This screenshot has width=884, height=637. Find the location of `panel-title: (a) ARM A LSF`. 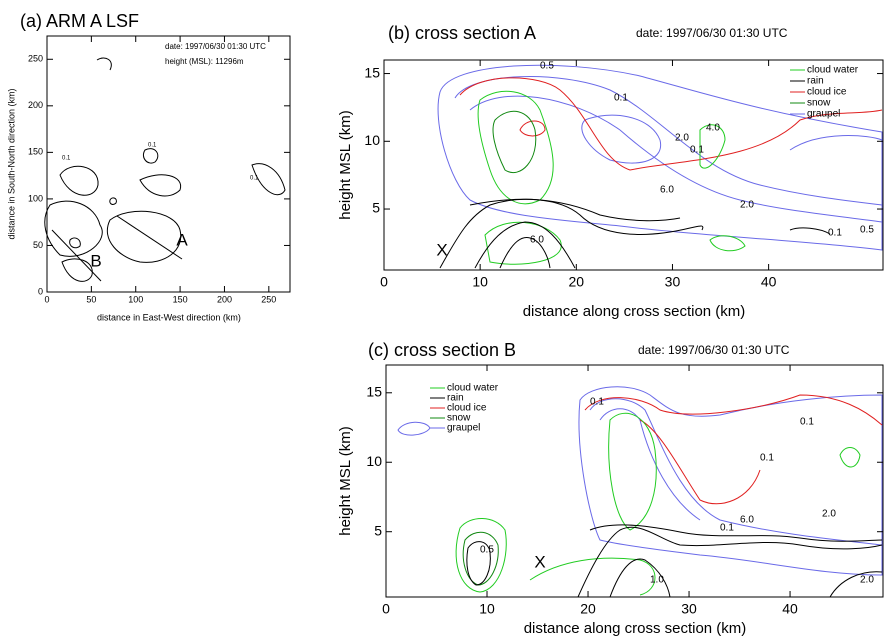

panel-title: (a) ARM A LSF is located at coordinates (79, 21).